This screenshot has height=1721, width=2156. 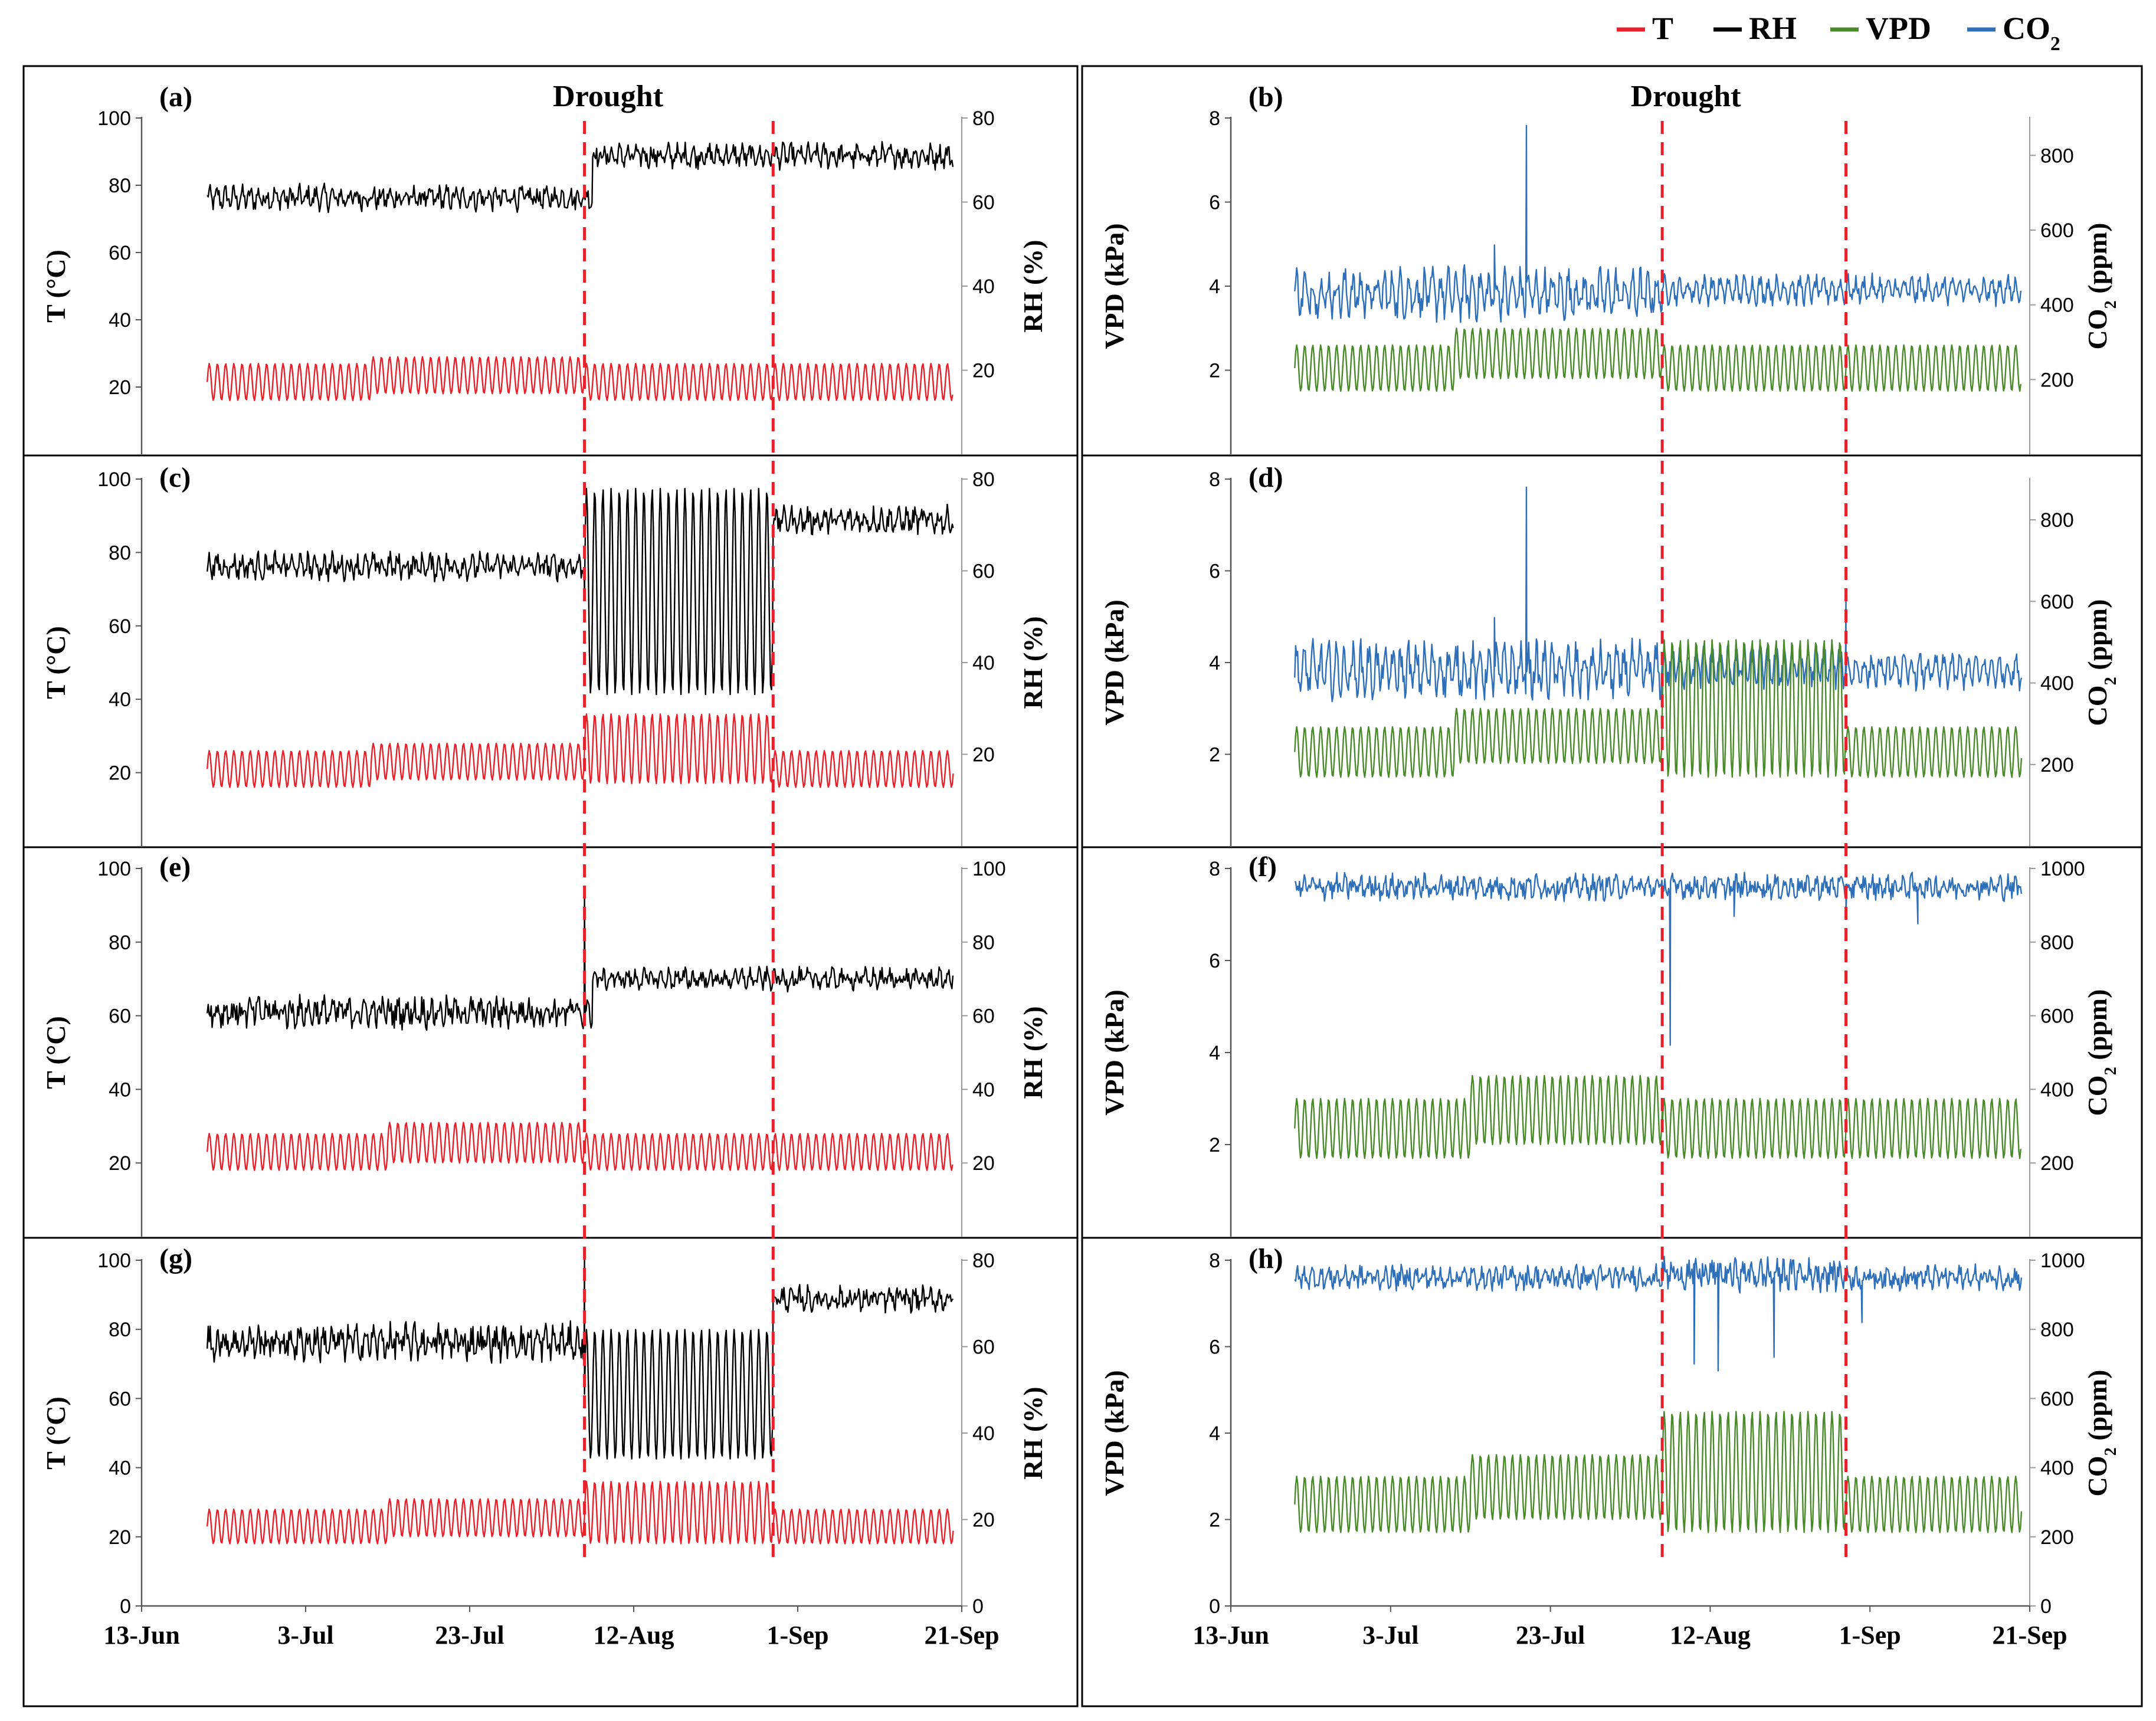 I want to click on series-vpd-line, so click(x=1657, y=1116).